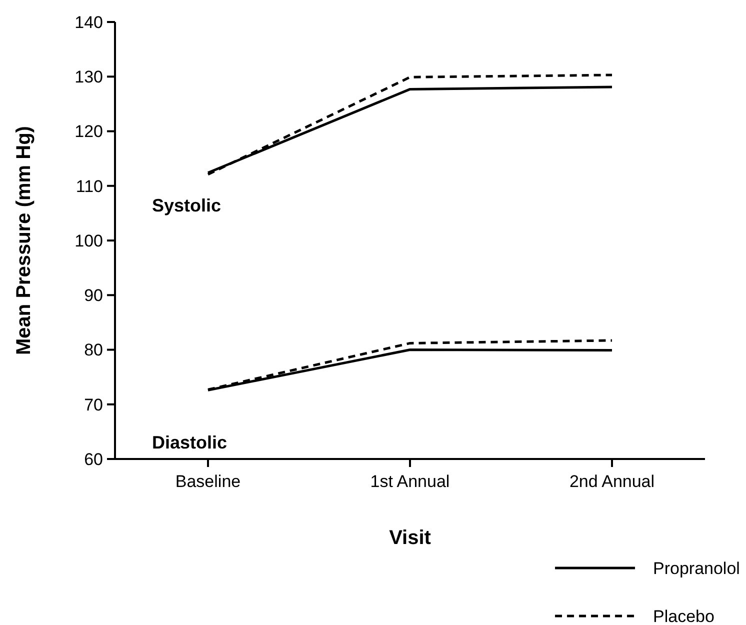  What do you see at coordinates (187, 205) in the screenshot?
I see `annotation: Systolic` at bounding box center [187, 205].